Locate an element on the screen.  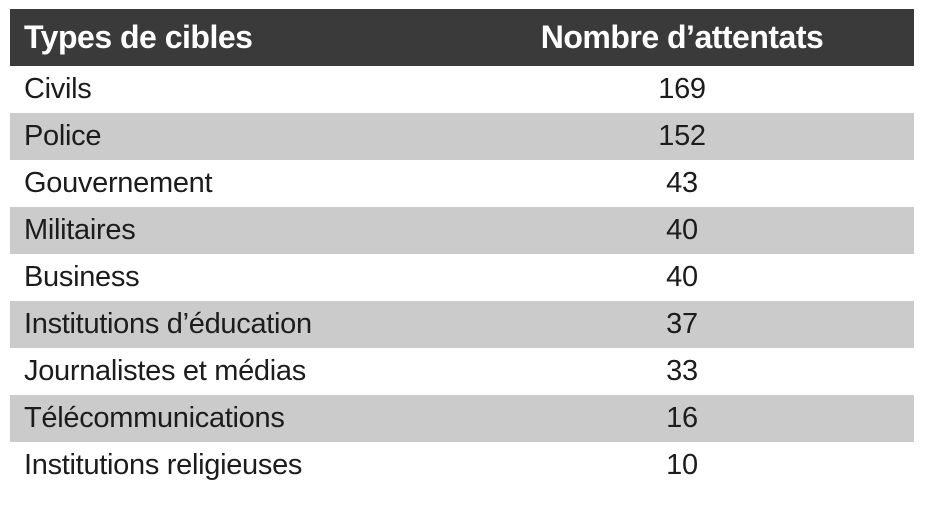
target-type-cell: Business is located at coordinates (82, 277).